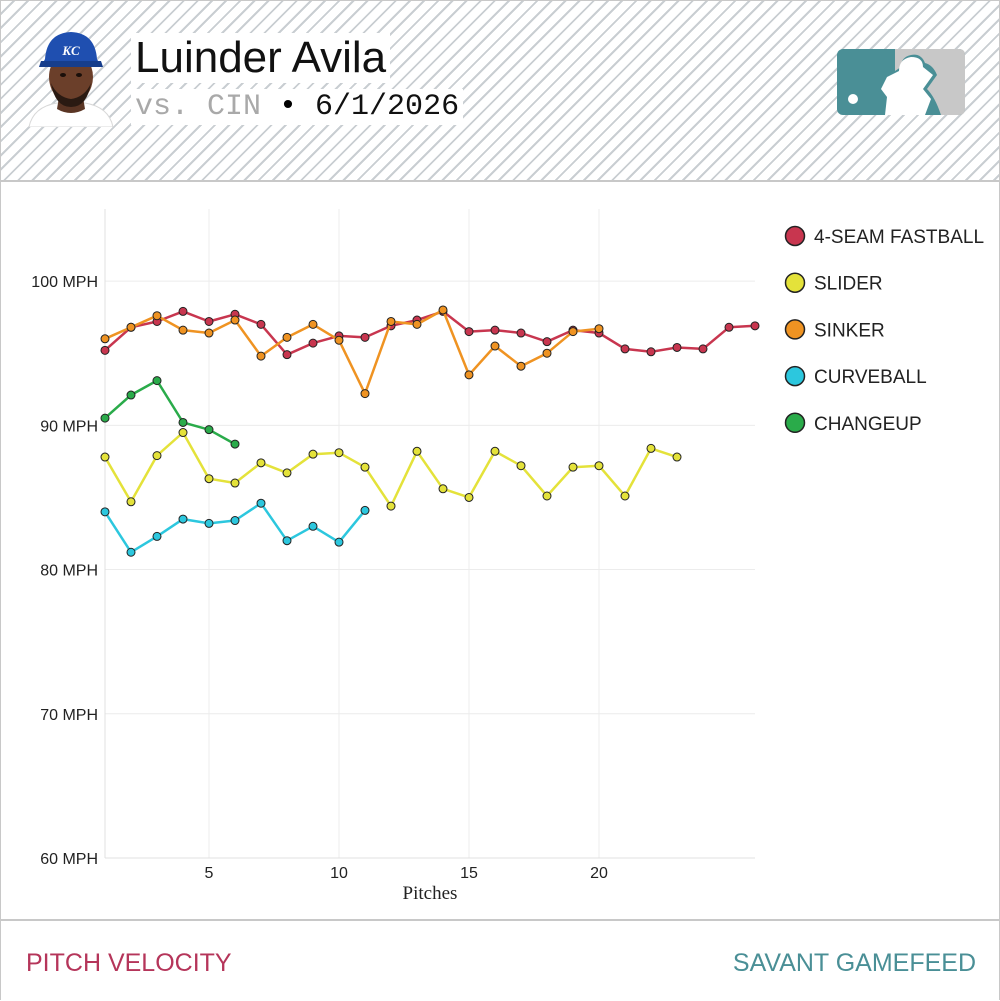 Image resolution: width=1000 pixels, height=1001 pixels. I want to click on series-sinker, so click(352, 352).